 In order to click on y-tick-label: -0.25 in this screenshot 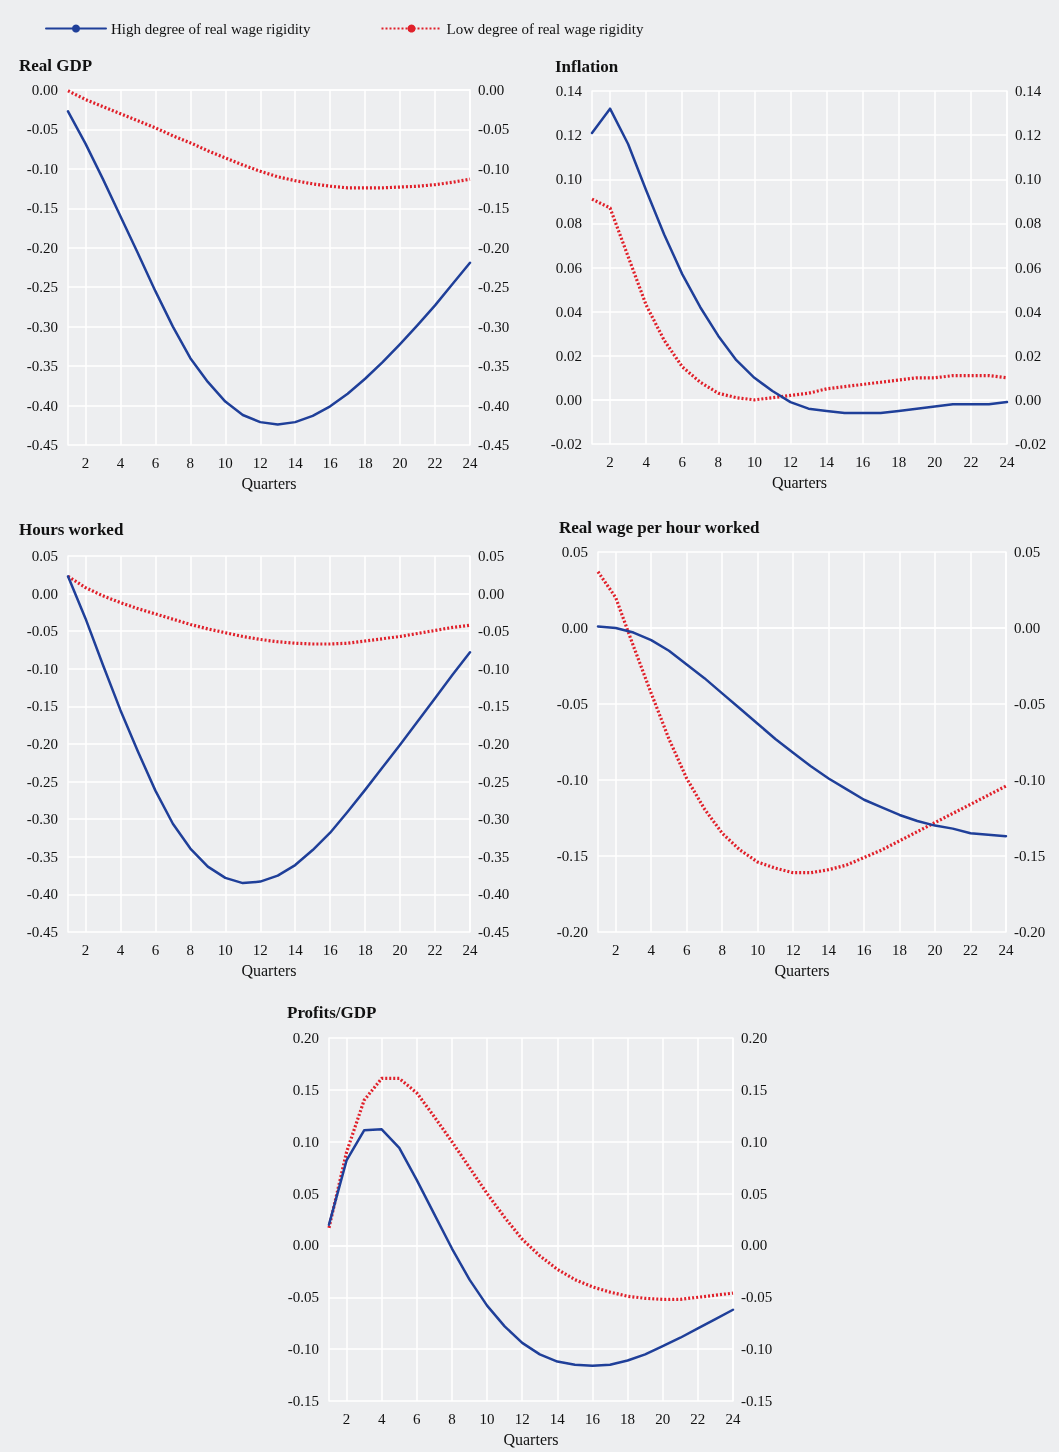, I will do `click(42, 287)`.